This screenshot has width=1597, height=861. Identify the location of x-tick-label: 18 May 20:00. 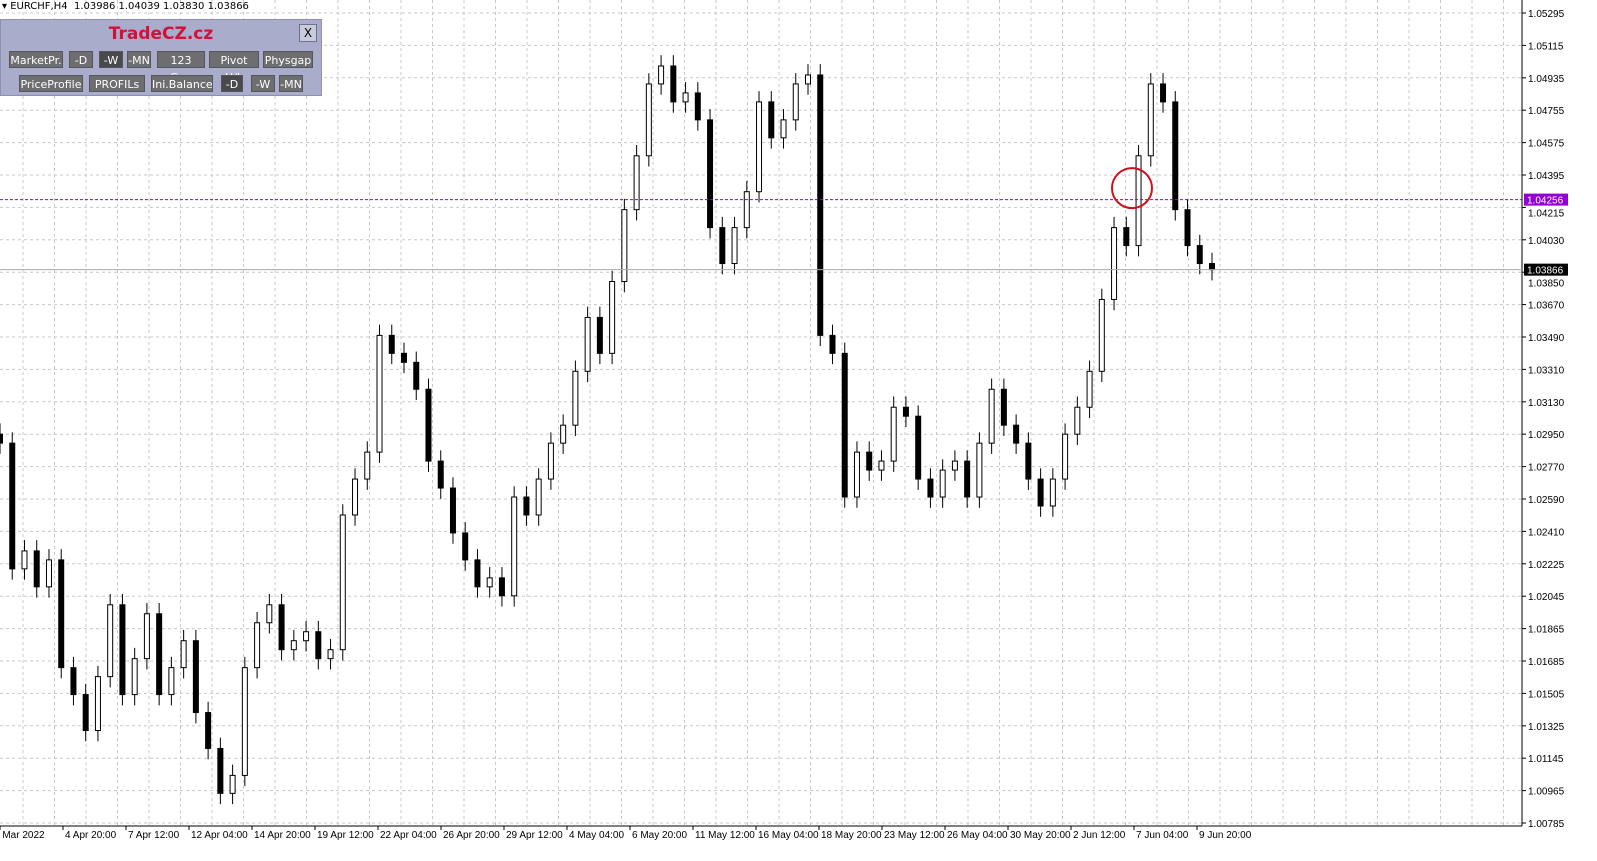
(851, 835).